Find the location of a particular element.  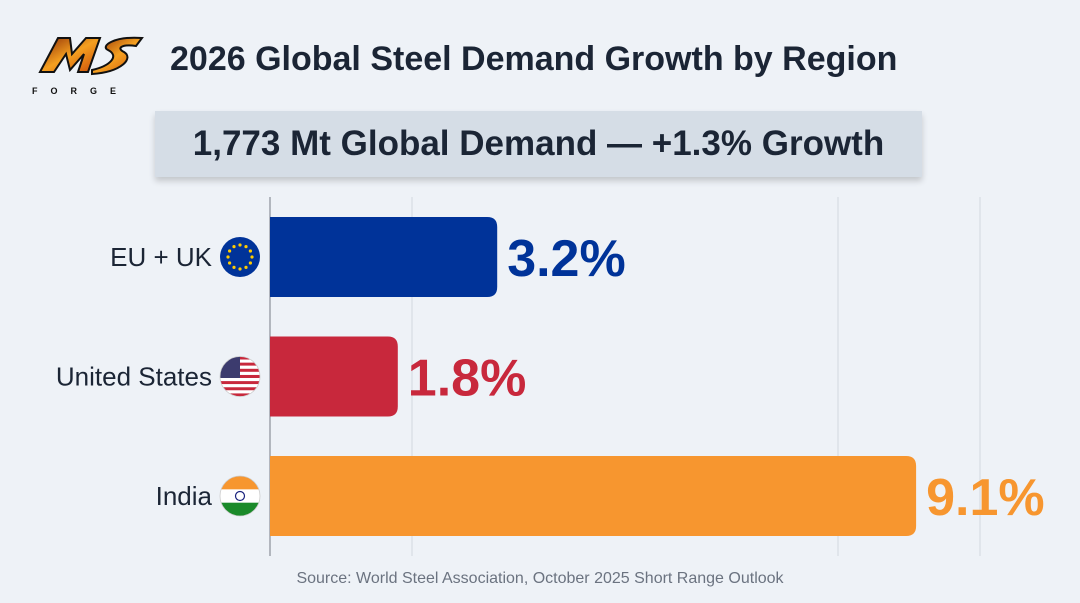

flag-bg is located at coordinates (240, 257).